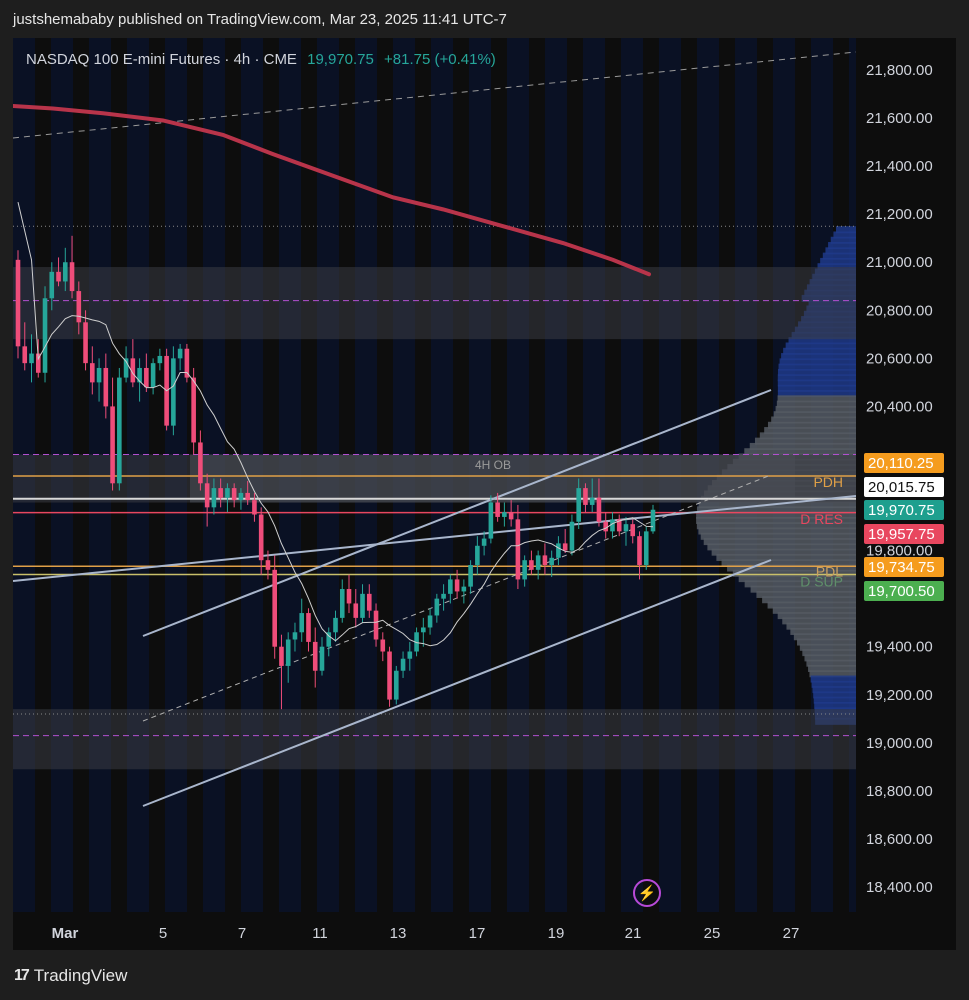  I want to click on tv-logo-icon: 17, so click(22, 975).